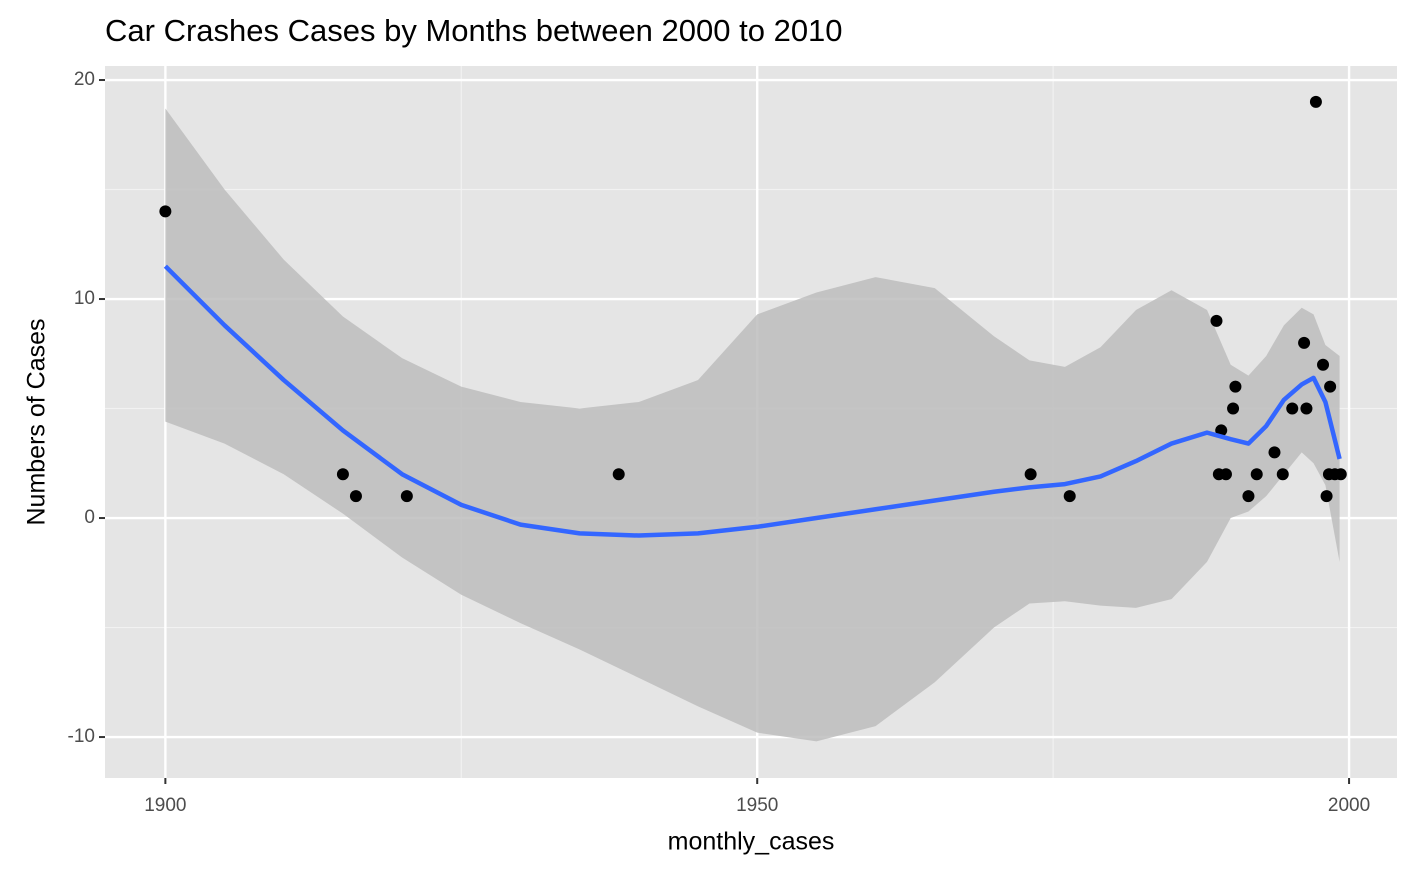 Image resolution: width=1414 pixels, height=879 pixels. I want to click on x-tick-label: 1950, so click(757, 805).